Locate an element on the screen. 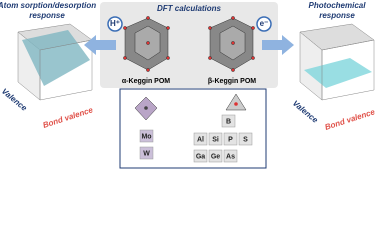  right-arrow is located at coordinates (278, 45).